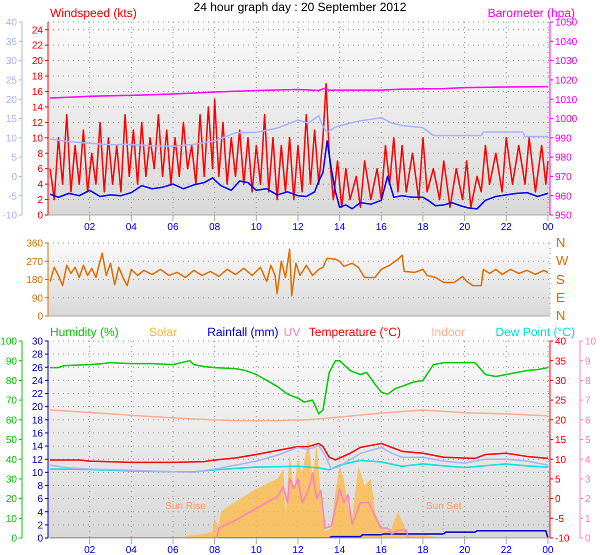 Image resolution: width=600 pixels, height=555 pixels. I want to click on y2-tick-label: 10, so click(591, 342).